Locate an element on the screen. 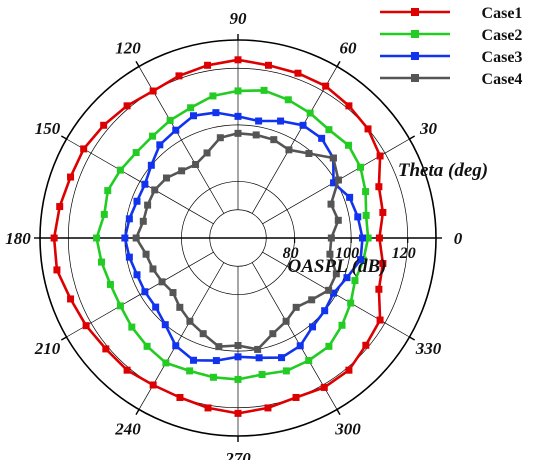 The height and width of the screenshot is (460, 550). radial-axis-title: OASPL (dB) is located at coordinates (336, 266).